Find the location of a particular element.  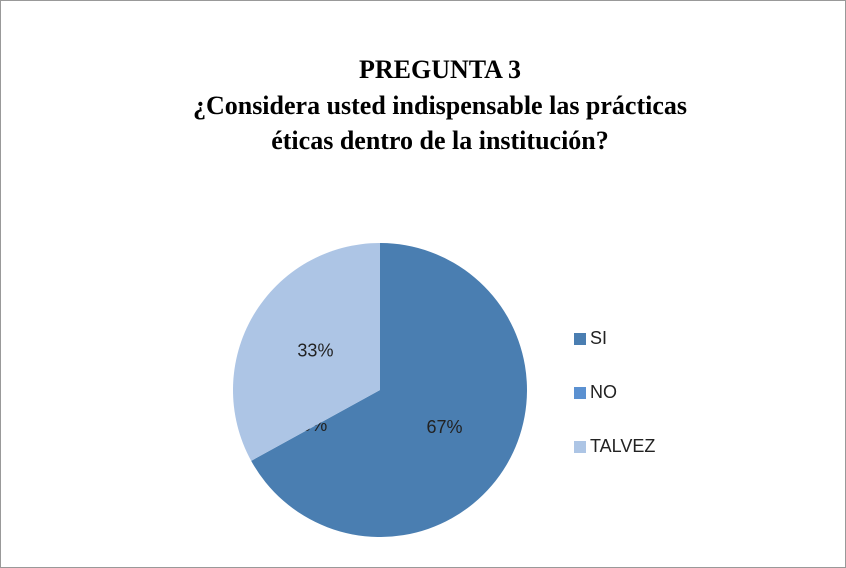

data-label: 67% is located at coordinates (445, 427).